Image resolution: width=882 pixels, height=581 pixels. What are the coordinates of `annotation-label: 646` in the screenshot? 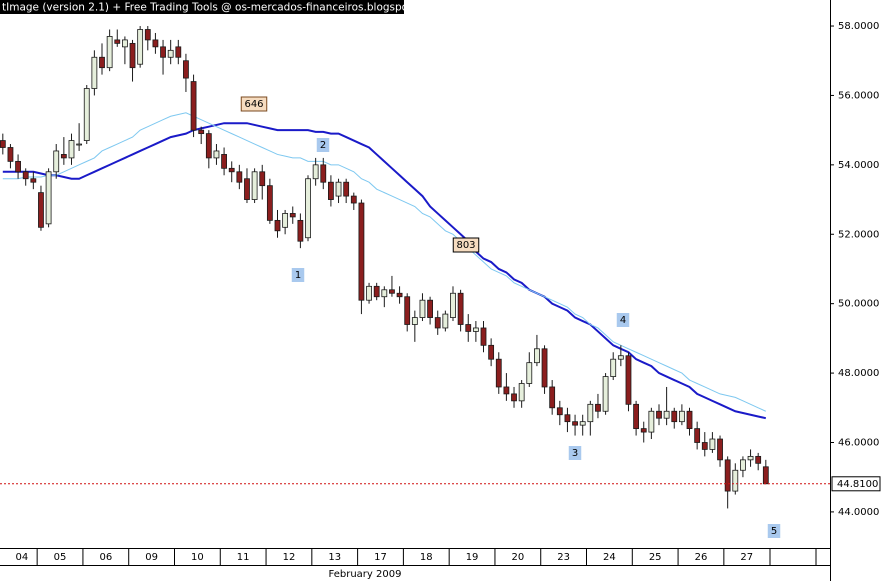 It's located at (253, 104).